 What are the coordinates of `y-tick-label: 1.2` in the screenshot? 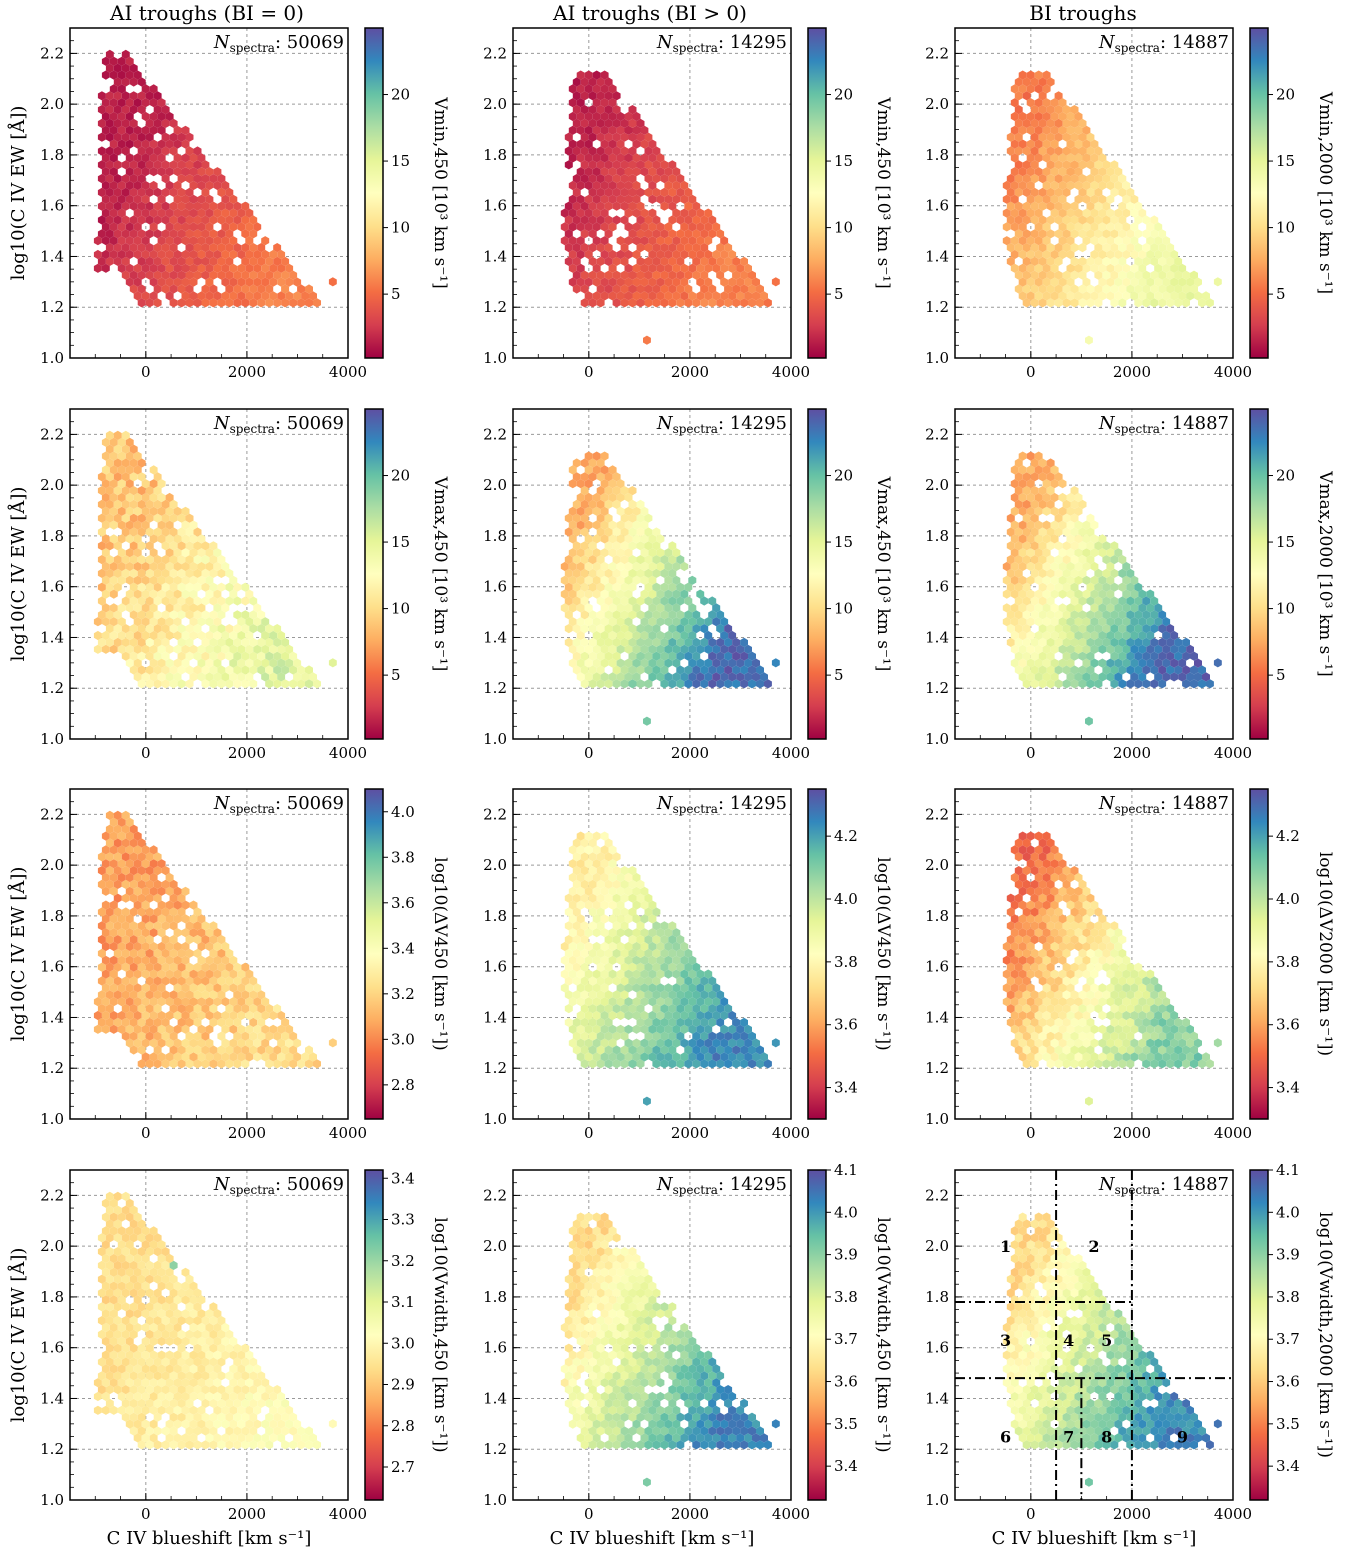 It's located at (937, 307).